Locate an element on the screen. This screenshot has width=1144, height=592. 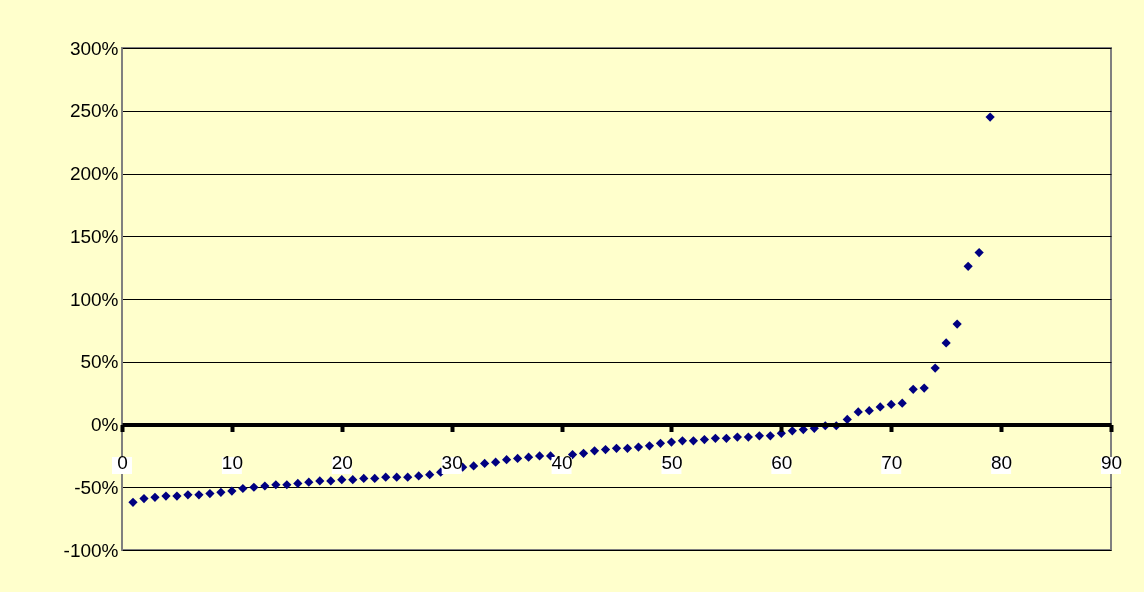
x-tick-label: 60 is located at coordinates (782, 462).